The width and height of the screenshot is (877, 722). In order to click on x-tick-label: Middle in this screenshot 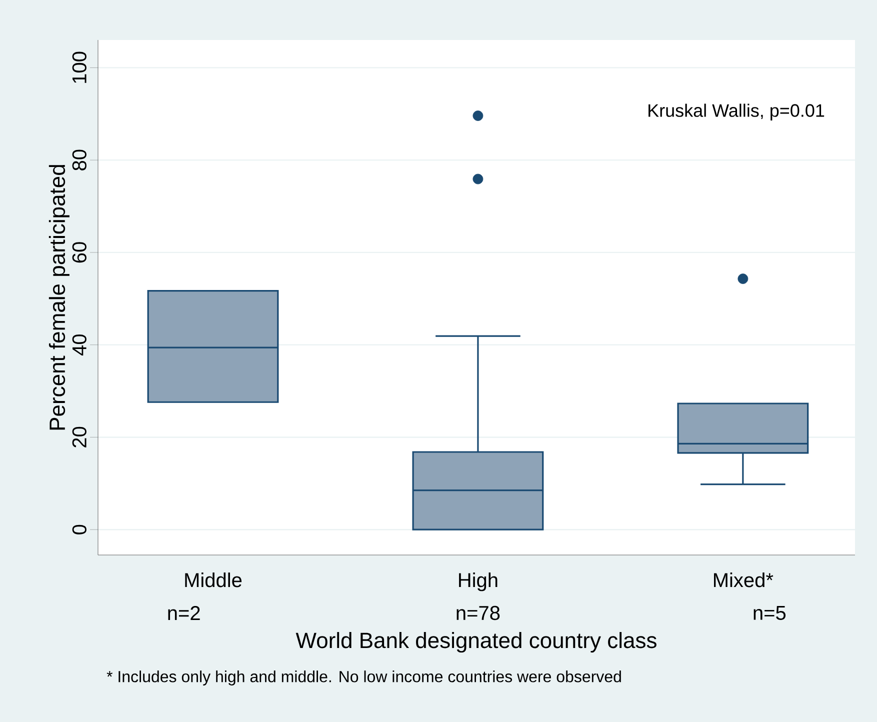, I will do `click(213, 580)`.